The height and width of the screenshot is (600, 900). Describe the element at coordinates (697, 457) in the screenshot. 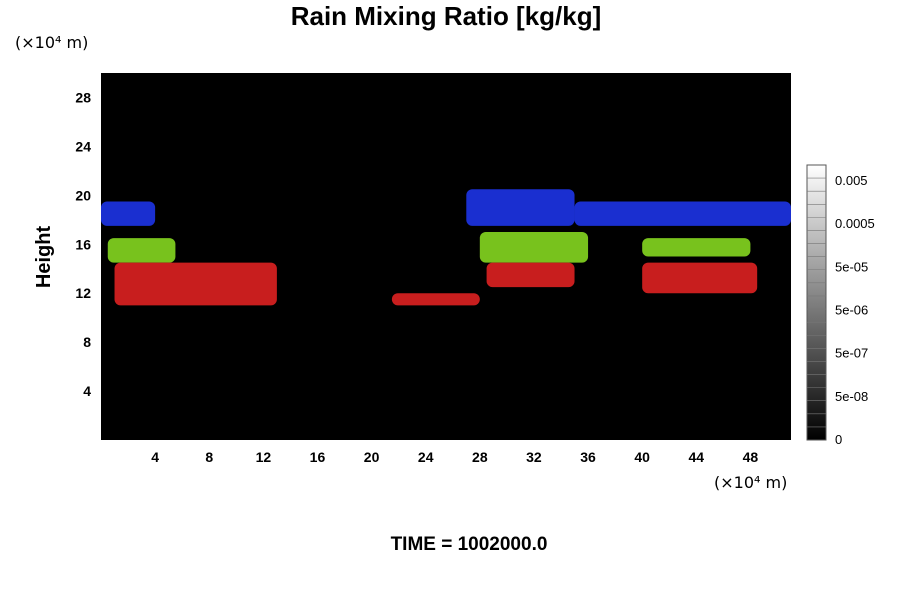

I see `x-tick-label: 44` at that location.